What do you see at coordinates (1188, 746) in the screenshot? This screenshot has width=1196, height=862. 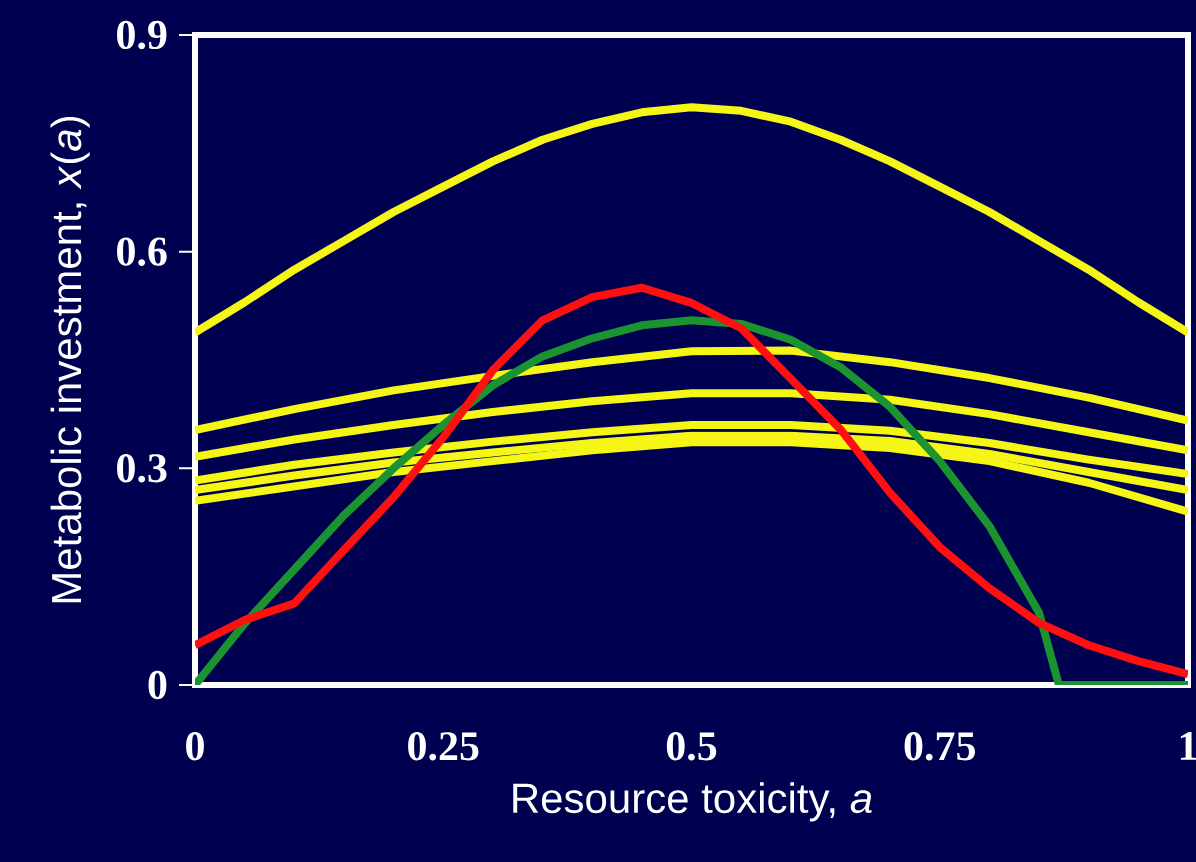 I see `x-tick-label: 1` at bounding box center [1188, 746].